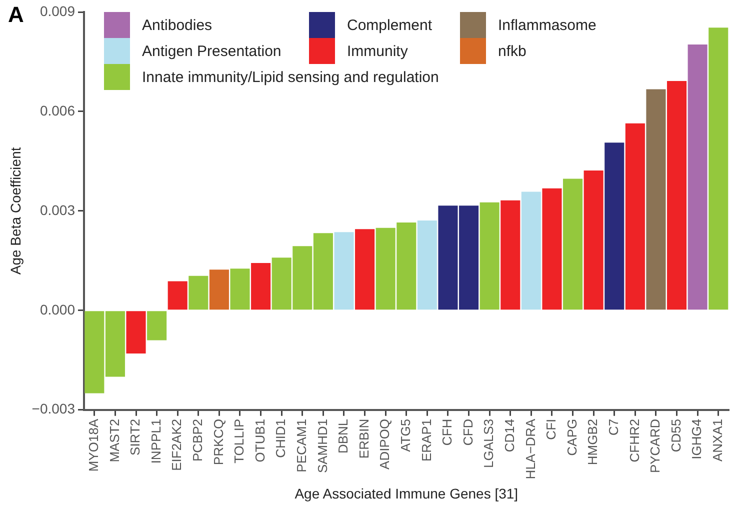 The height and width of the screenshot is (507, 737). I want to click on legend-label: Complement, so click(389, 25).